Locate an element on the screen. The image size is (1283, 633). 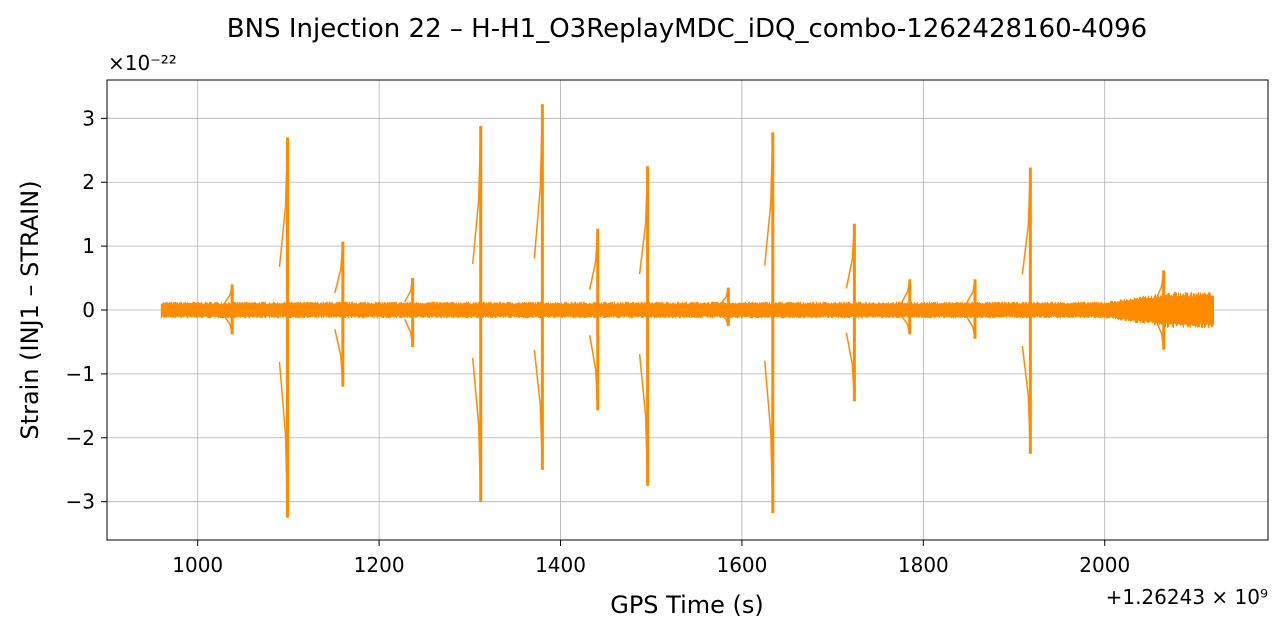
x-tick-label: 1600 is located at coordinates (741, 565).